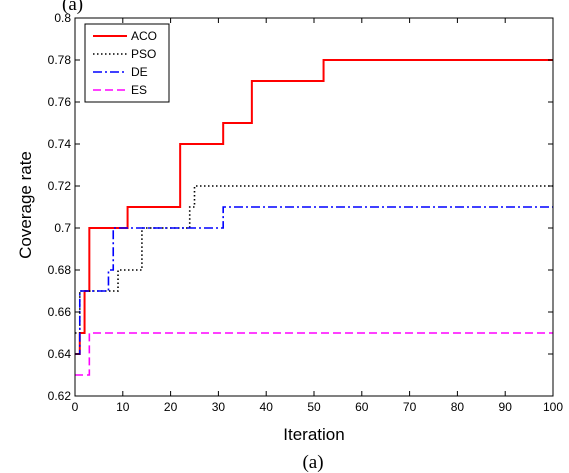  I want to click on y-tick-label: 0.74, so click(60, 144).